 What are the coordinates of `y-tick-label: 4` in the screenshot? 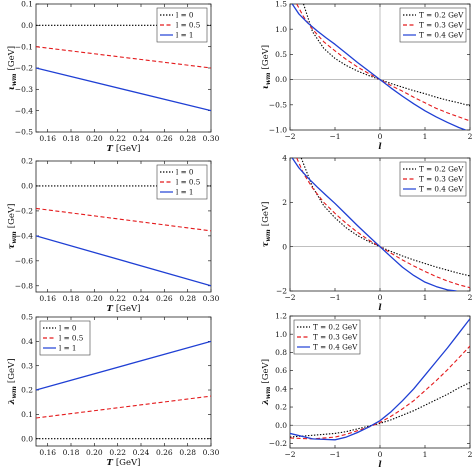 It's located at (284, 158).